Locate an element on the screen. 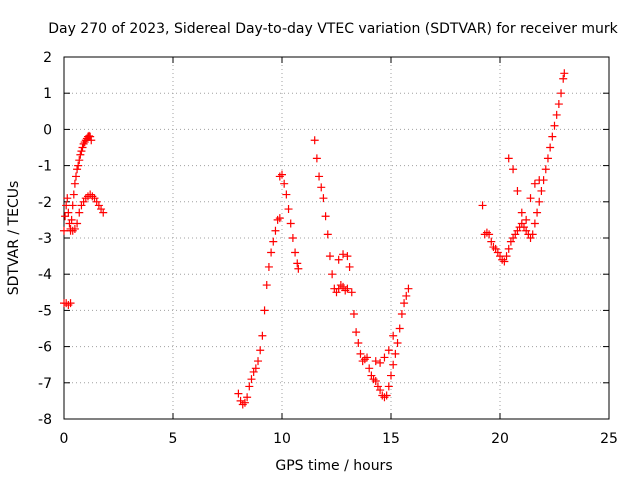 This screenshot has height=480, width=640. y-tick-label: -8 is located at coordinates (45, 420).